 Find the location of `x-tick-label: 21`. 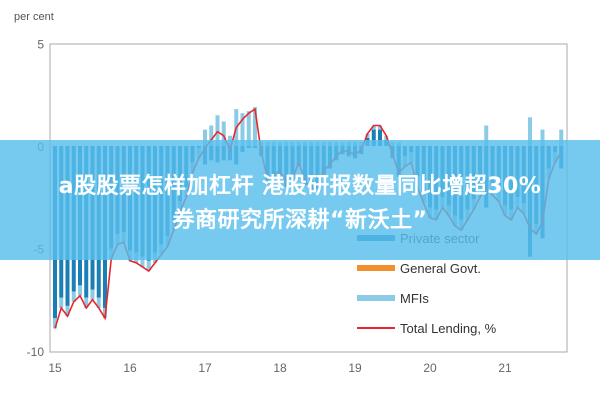

x-tick-label: 21 is located at coordinates (505, 368).